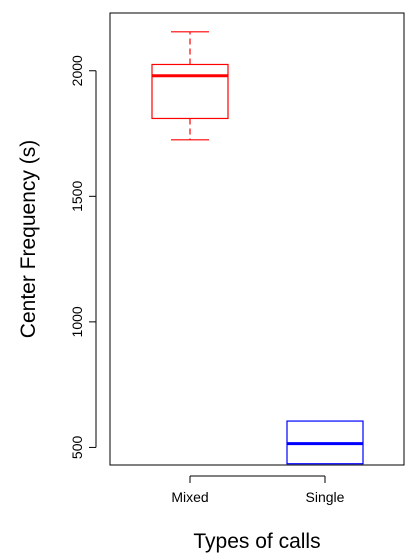 This screenshot has width=409, height=557. What do you see at coordinates (189, 497) in the screenshot?
I see `x-tick-label: Mixed` at bounding box center [189, 497].